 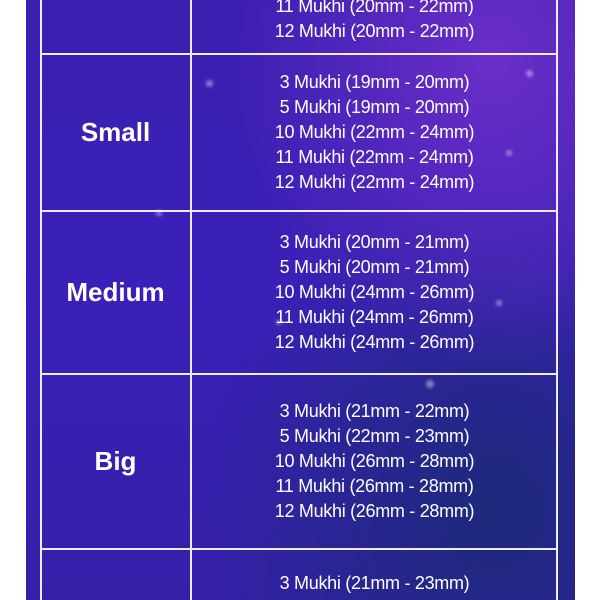 What do you see at coordinates (374, 292) in the screenshot?
I see `size-item: 10 Mukhi (24mm - 26mm)` at bounding box center [374, 292].